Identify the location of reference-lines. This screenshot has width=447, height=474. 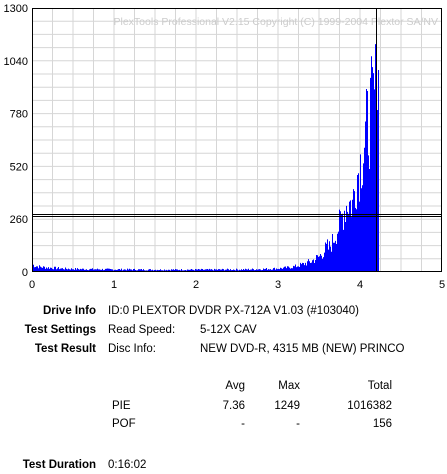
(237, 215).